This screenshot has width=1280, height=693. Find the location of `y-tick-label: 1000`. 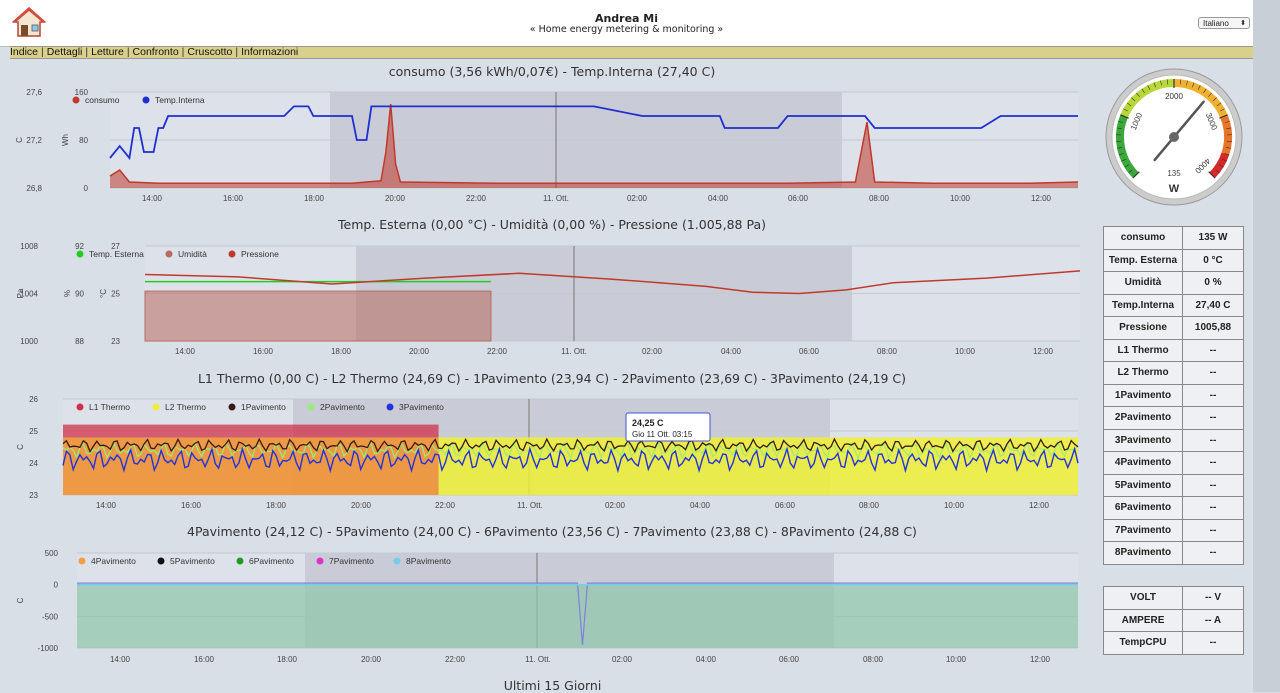

y-tick-label: 1000 is located at coordinates (29, 341).